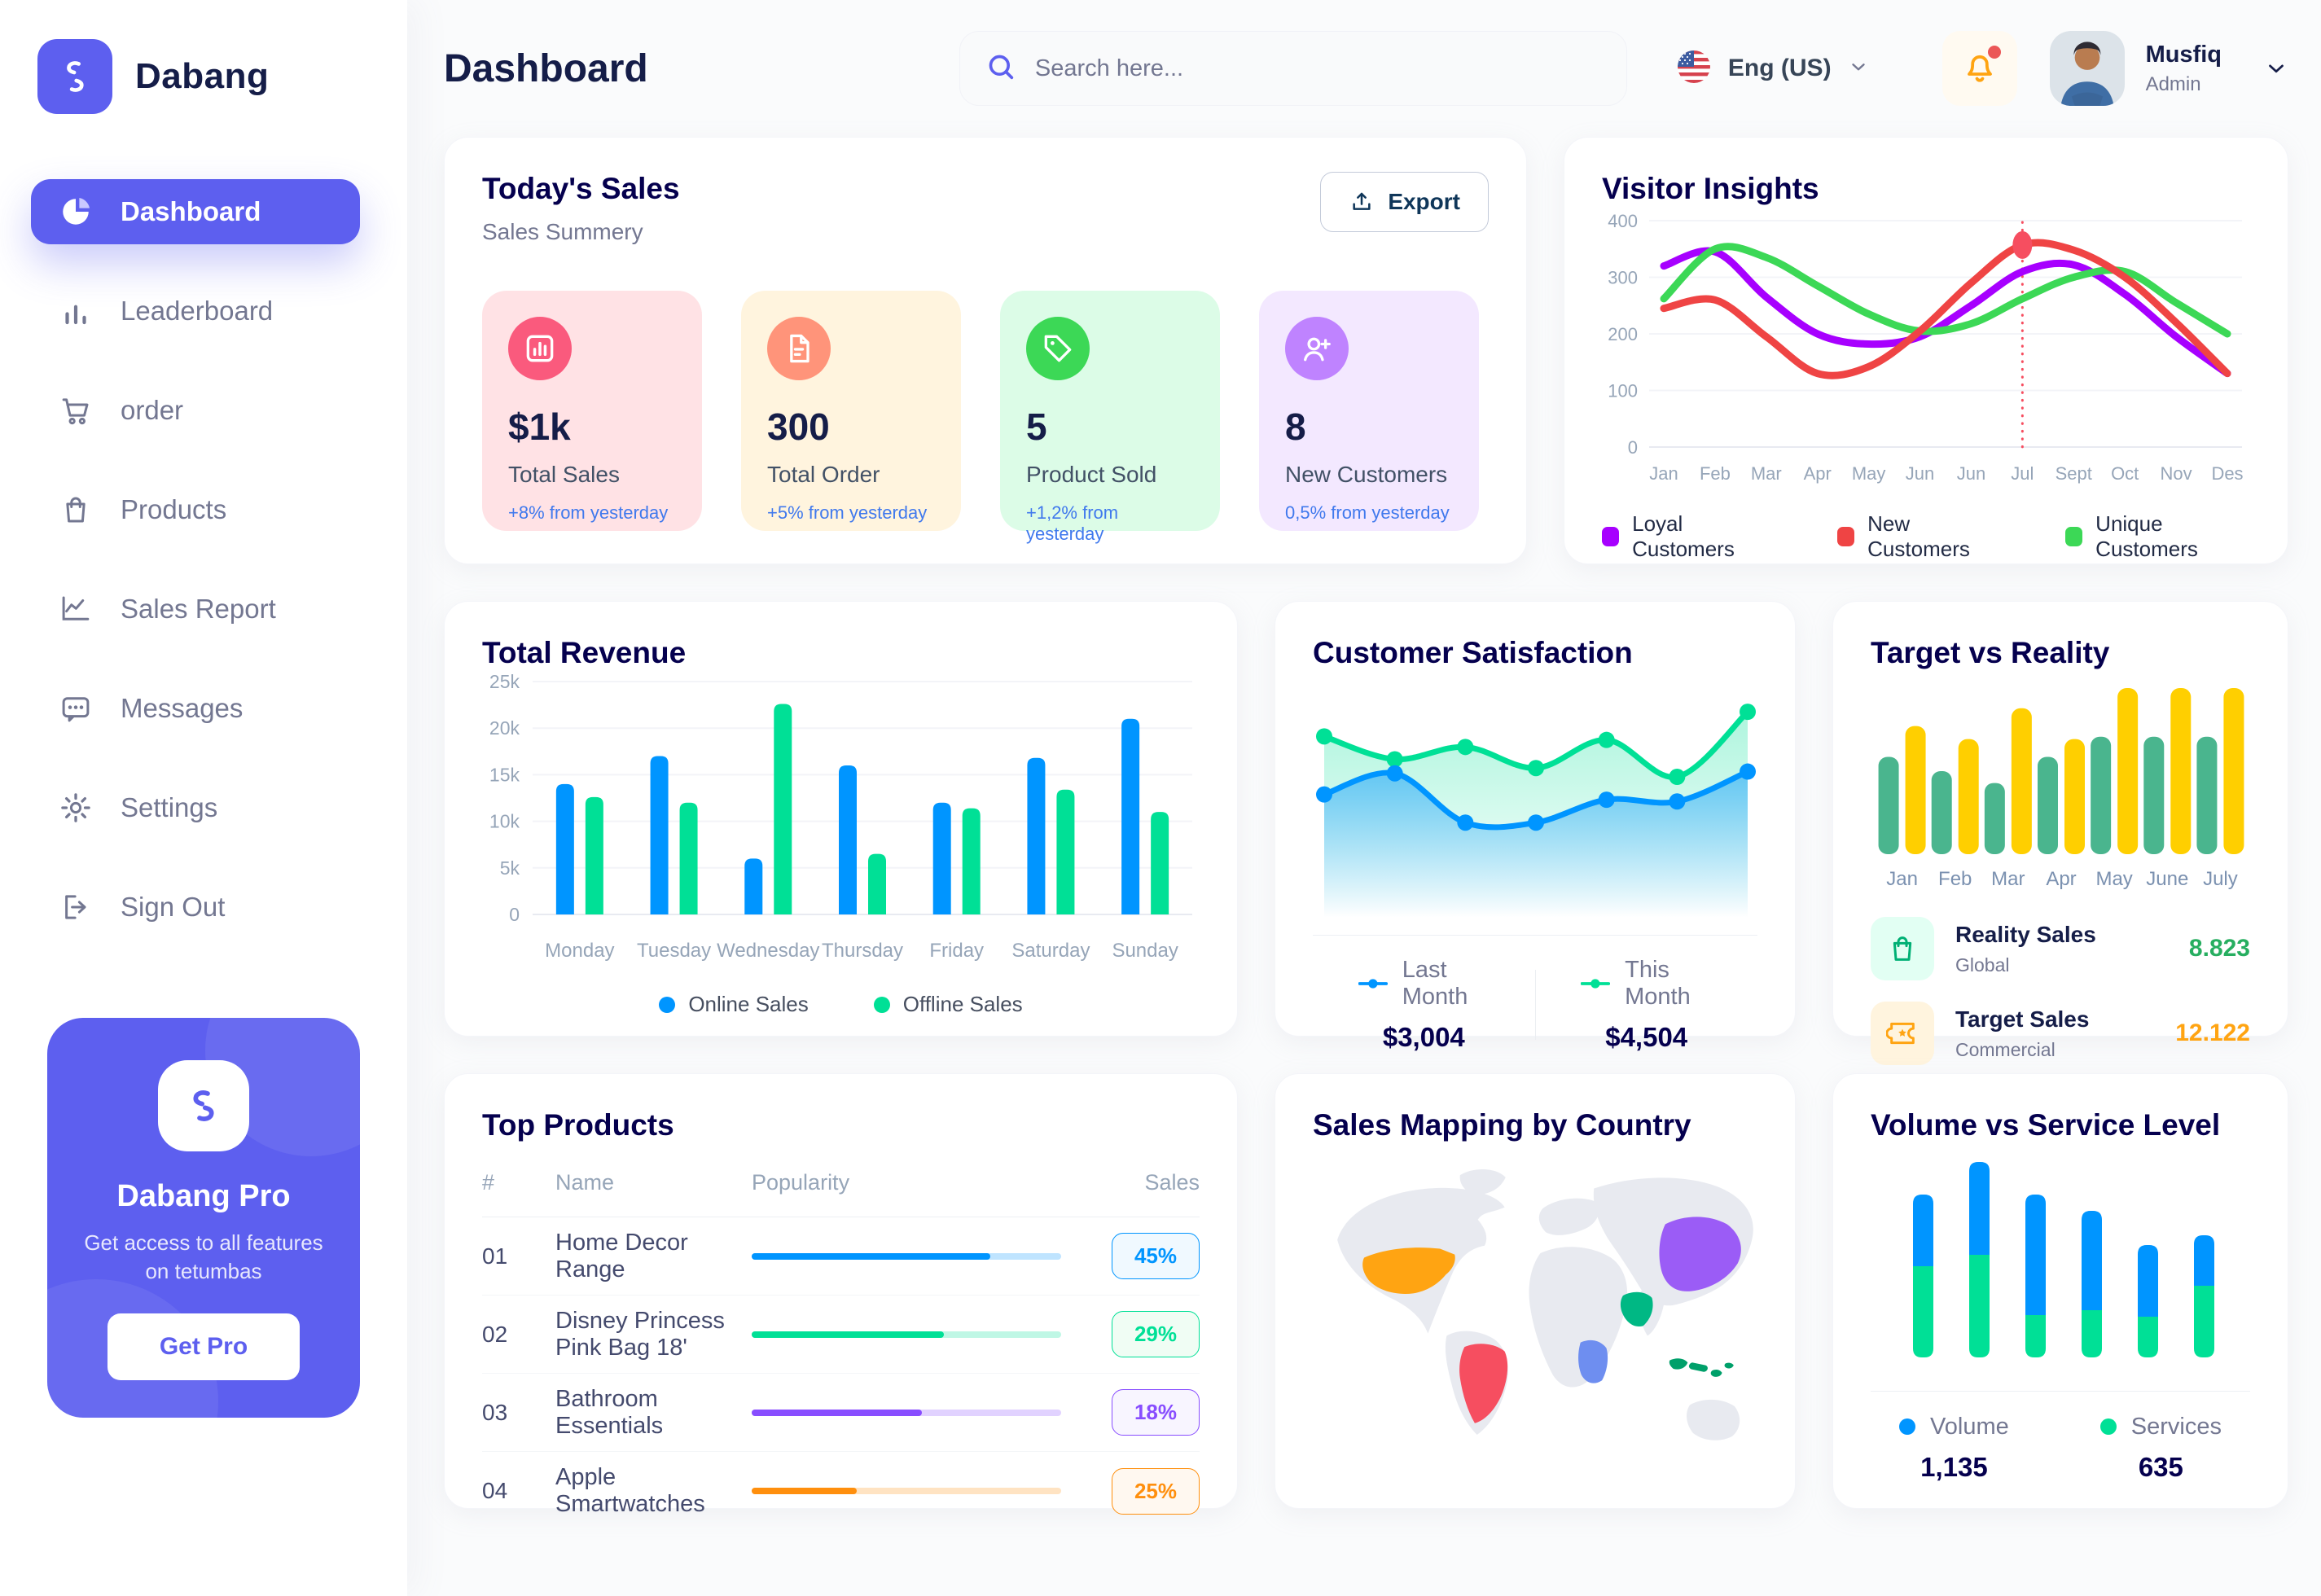 The height and width of the screenshot is (1596, 2321). What do you see at coordinates (2161, 1448) in the screenshot?
I see `legend-item-services: Services 635` at bounding box center [2161, 1448].